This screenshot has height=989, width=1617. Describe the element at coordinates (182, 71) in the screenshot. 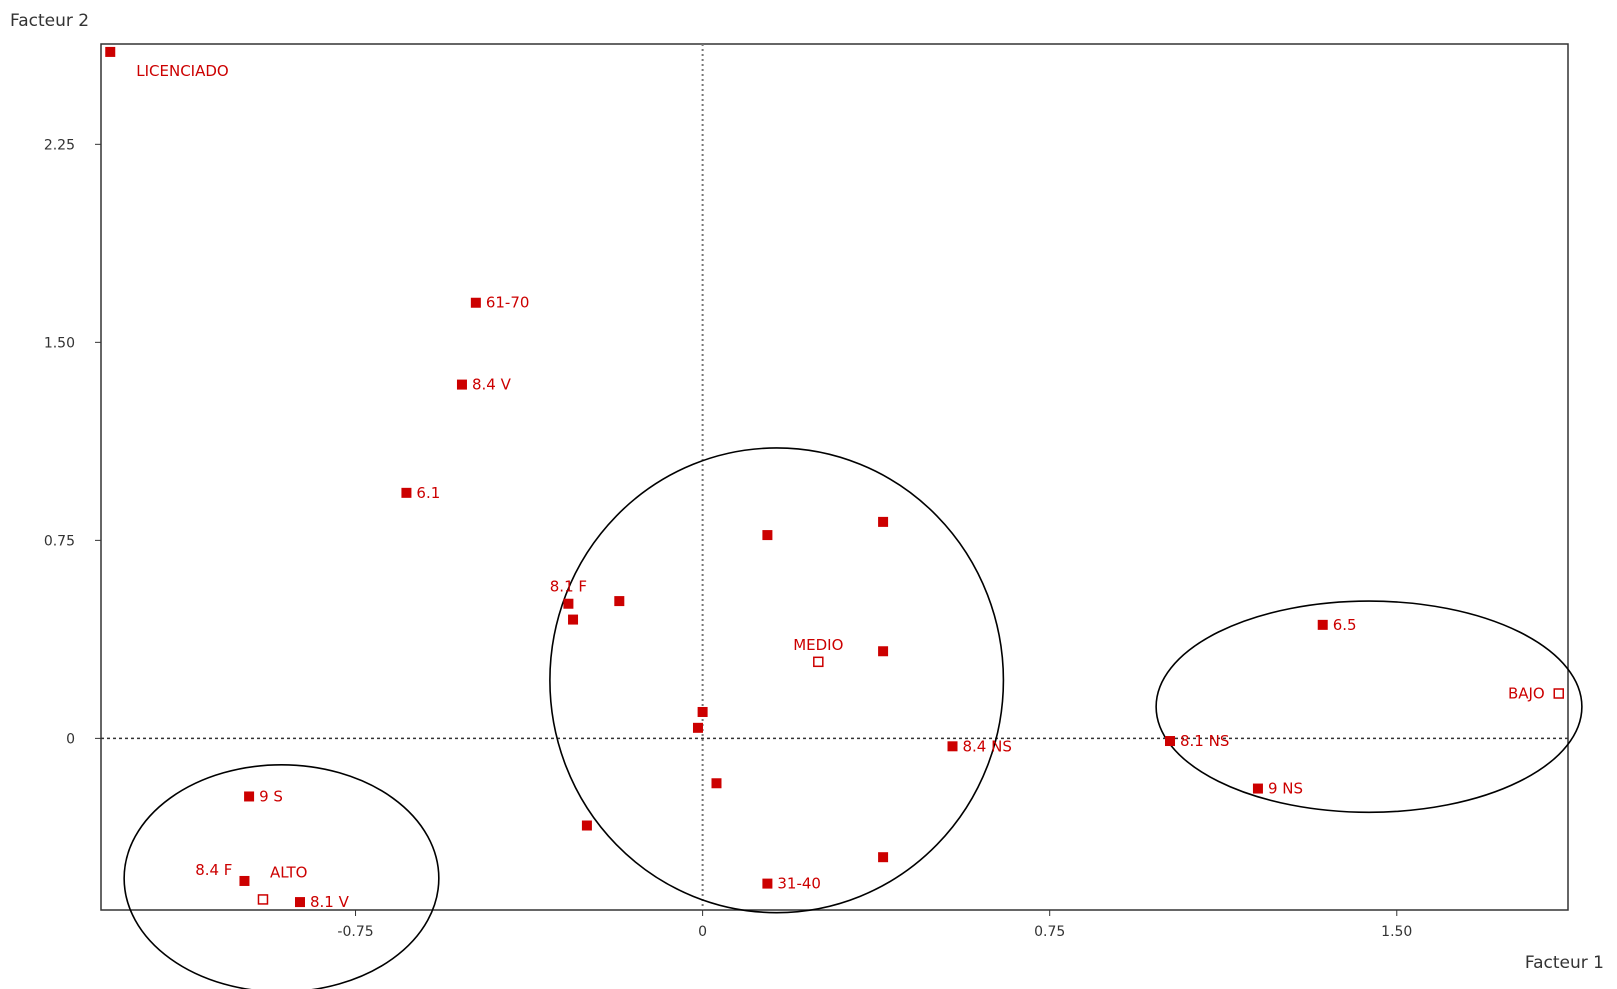

I see `point-label: LICENCIADO` at that location.